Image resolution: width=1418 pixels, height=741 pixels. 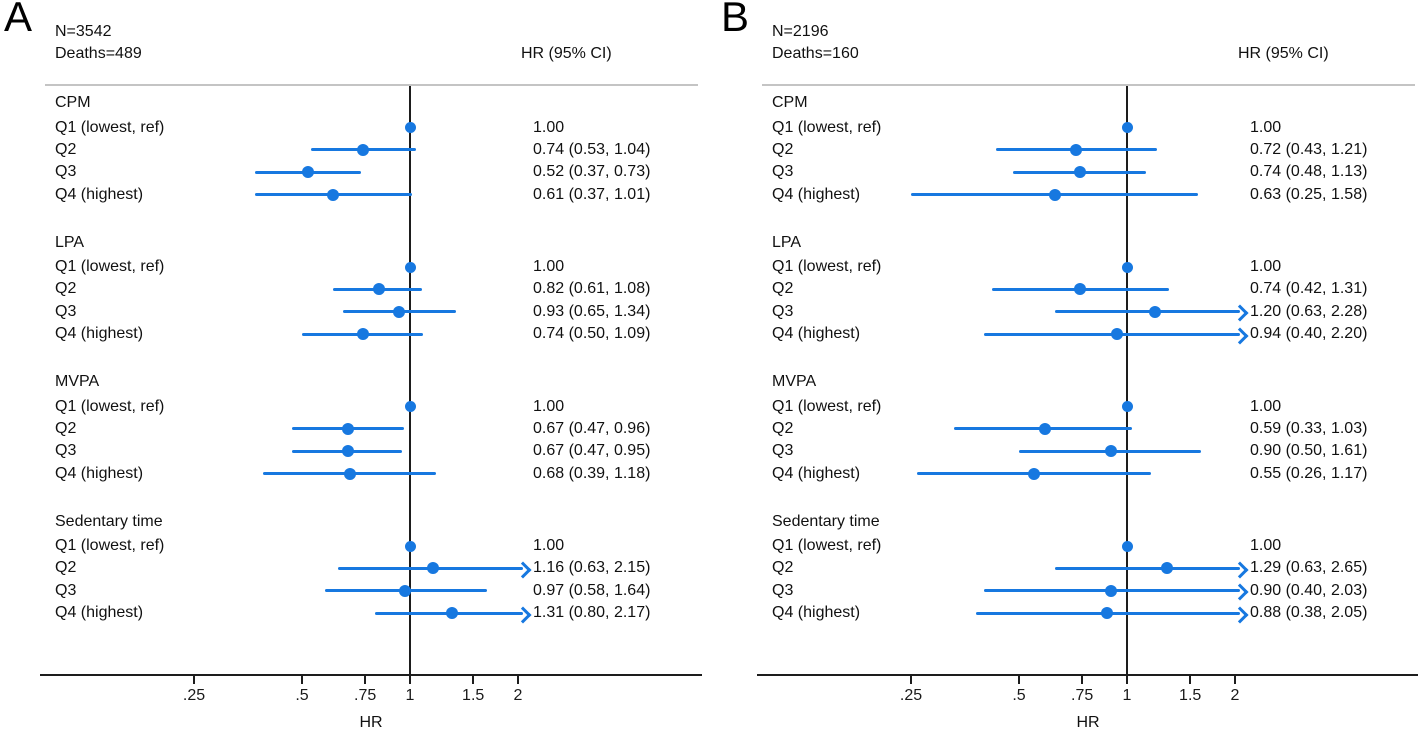 I want to click on hr-ci-value: 0.90 (0.40, 2.03), so click(x=1309, y=590).